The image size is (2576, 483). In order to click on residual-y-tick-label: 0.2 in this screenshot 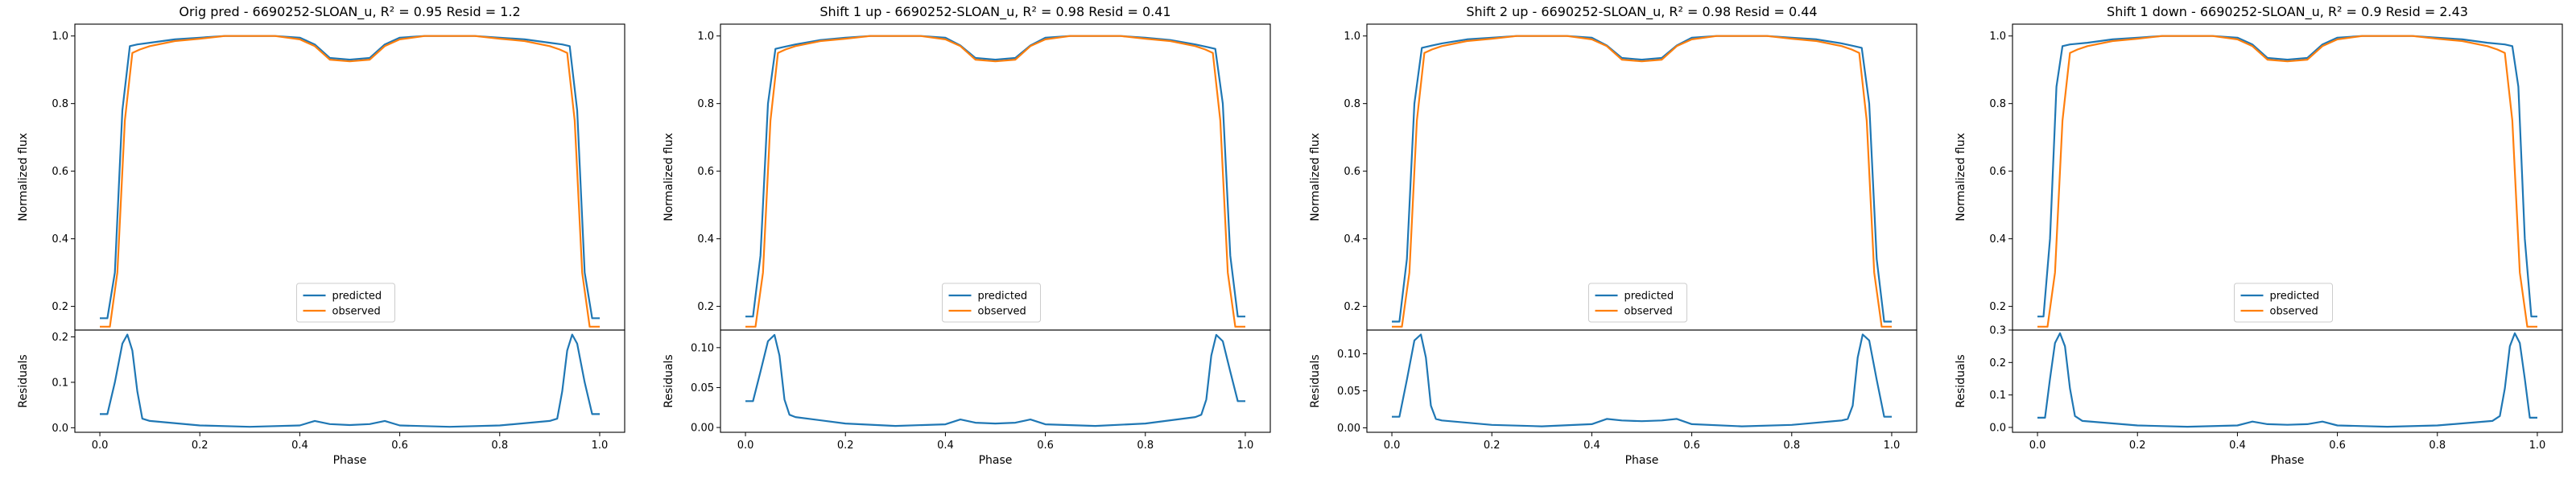, I will do `click(1997, 363)`.